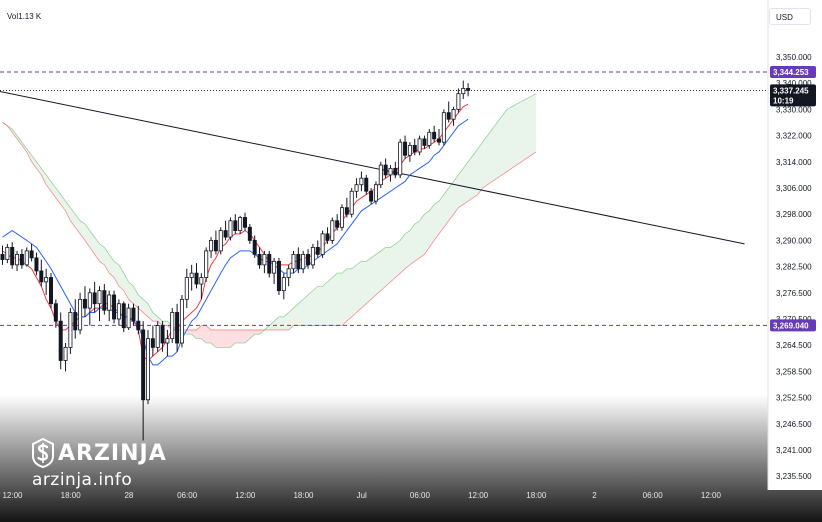 The image size is (822, 522). Describe the element at coordinates (82, 480) in the screenshot. I see `brand-site: arzinja.info` at that location.